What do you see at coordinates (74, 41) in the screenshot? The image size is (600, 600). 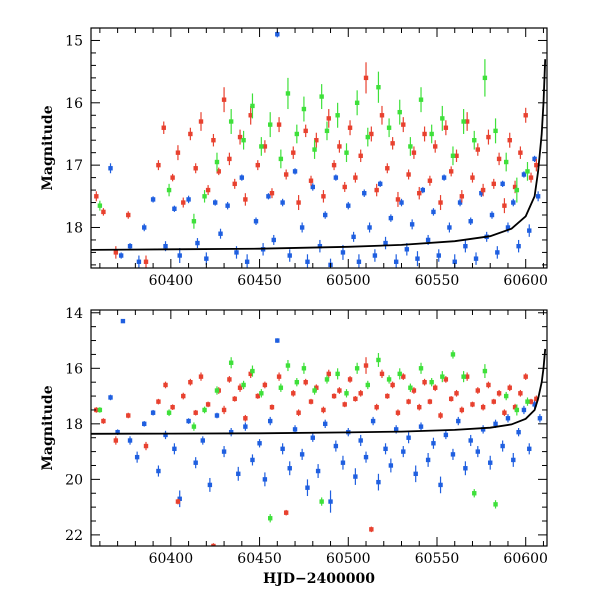 I see `y-tick-label: 15` at bounding box center [74, 41].